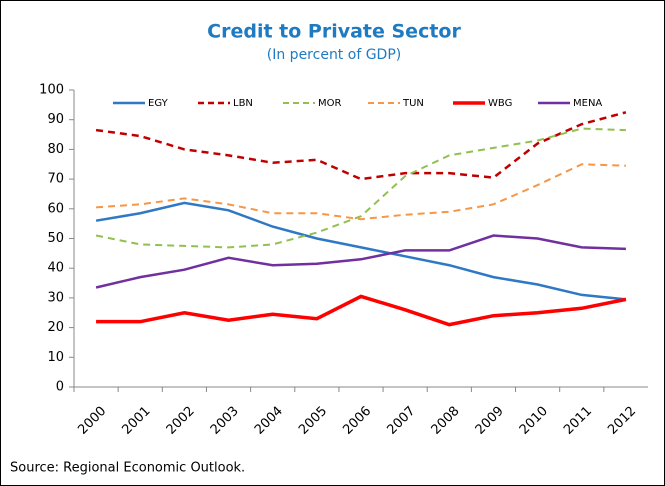  I want to click on y-tick-label: 30, so click(55, 297).